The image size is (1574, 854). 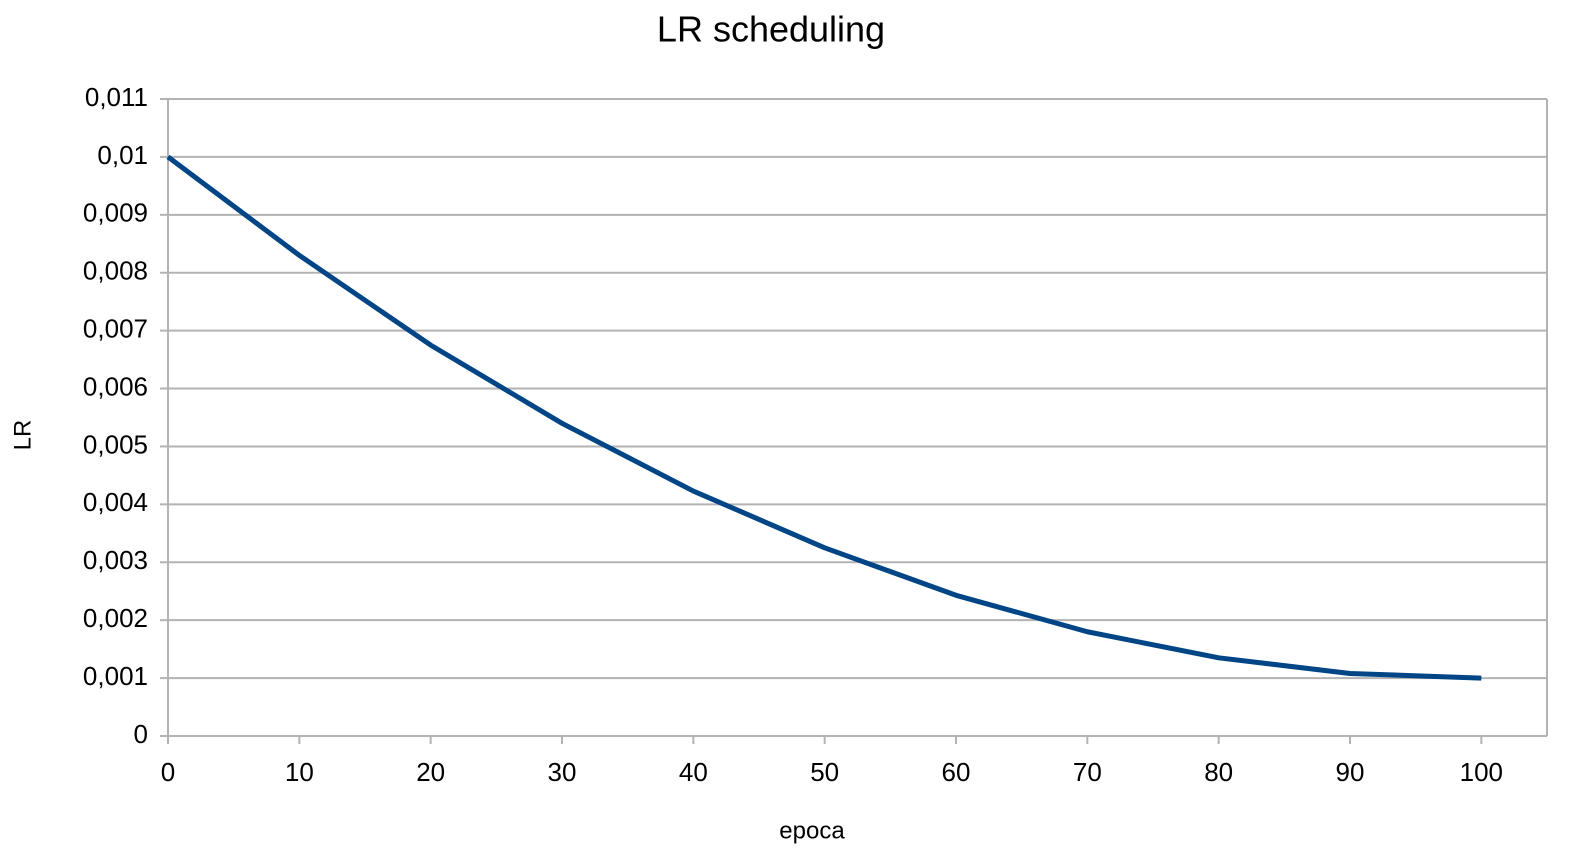 What do you see at coordinates (562, 772) in the screenshot?
I see `x-tick-label: 30` at bounding box center [562, 772].